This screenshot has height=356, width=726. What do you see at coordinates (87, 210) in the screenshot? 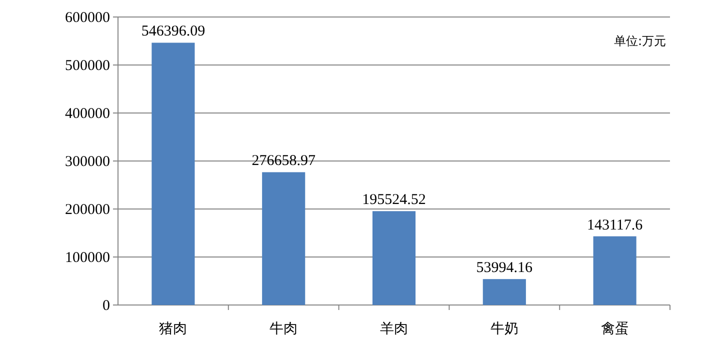
I see `y-tick-label: 200000` at bounding box center [87, 210].